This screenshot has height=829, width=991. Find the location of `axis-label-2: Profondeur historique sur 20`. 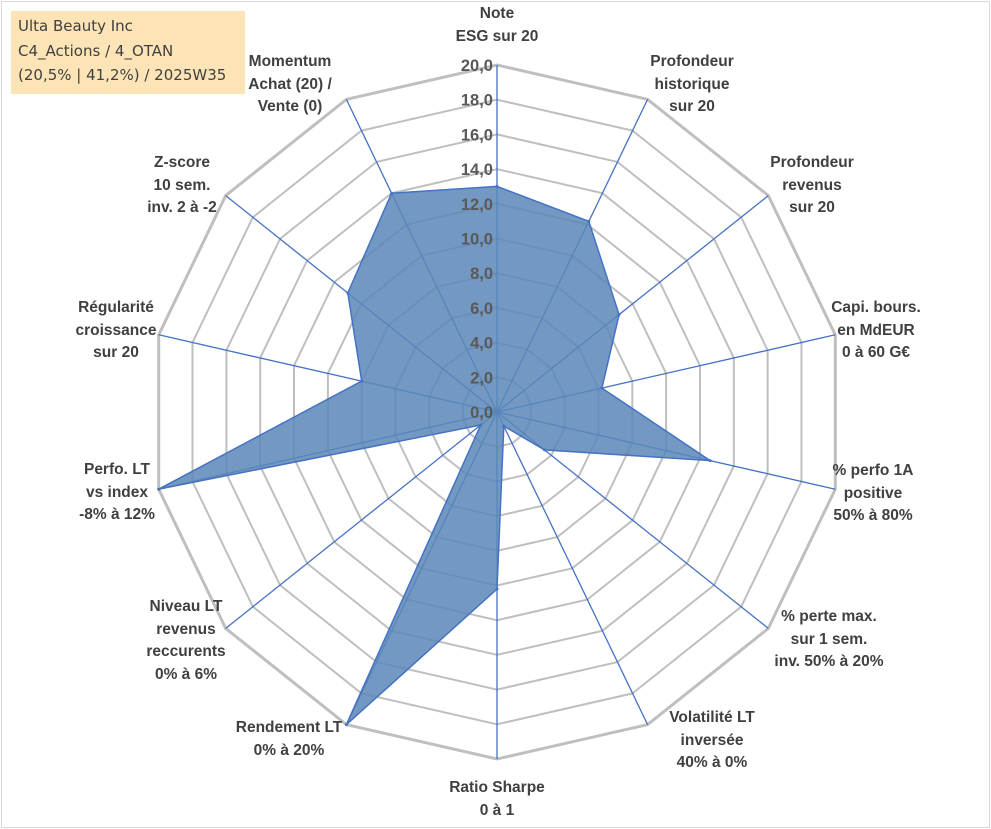

axis-label-2: Profondeur historique sur 20 is located at coordinates (692, 85).